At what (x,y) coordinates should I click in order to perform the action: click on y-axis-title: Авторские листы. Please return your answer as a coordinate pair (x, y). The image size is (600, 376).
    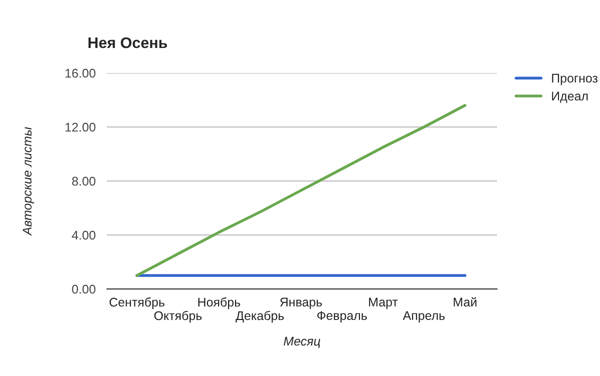
    Looking at the image, I should click on (28, 181).